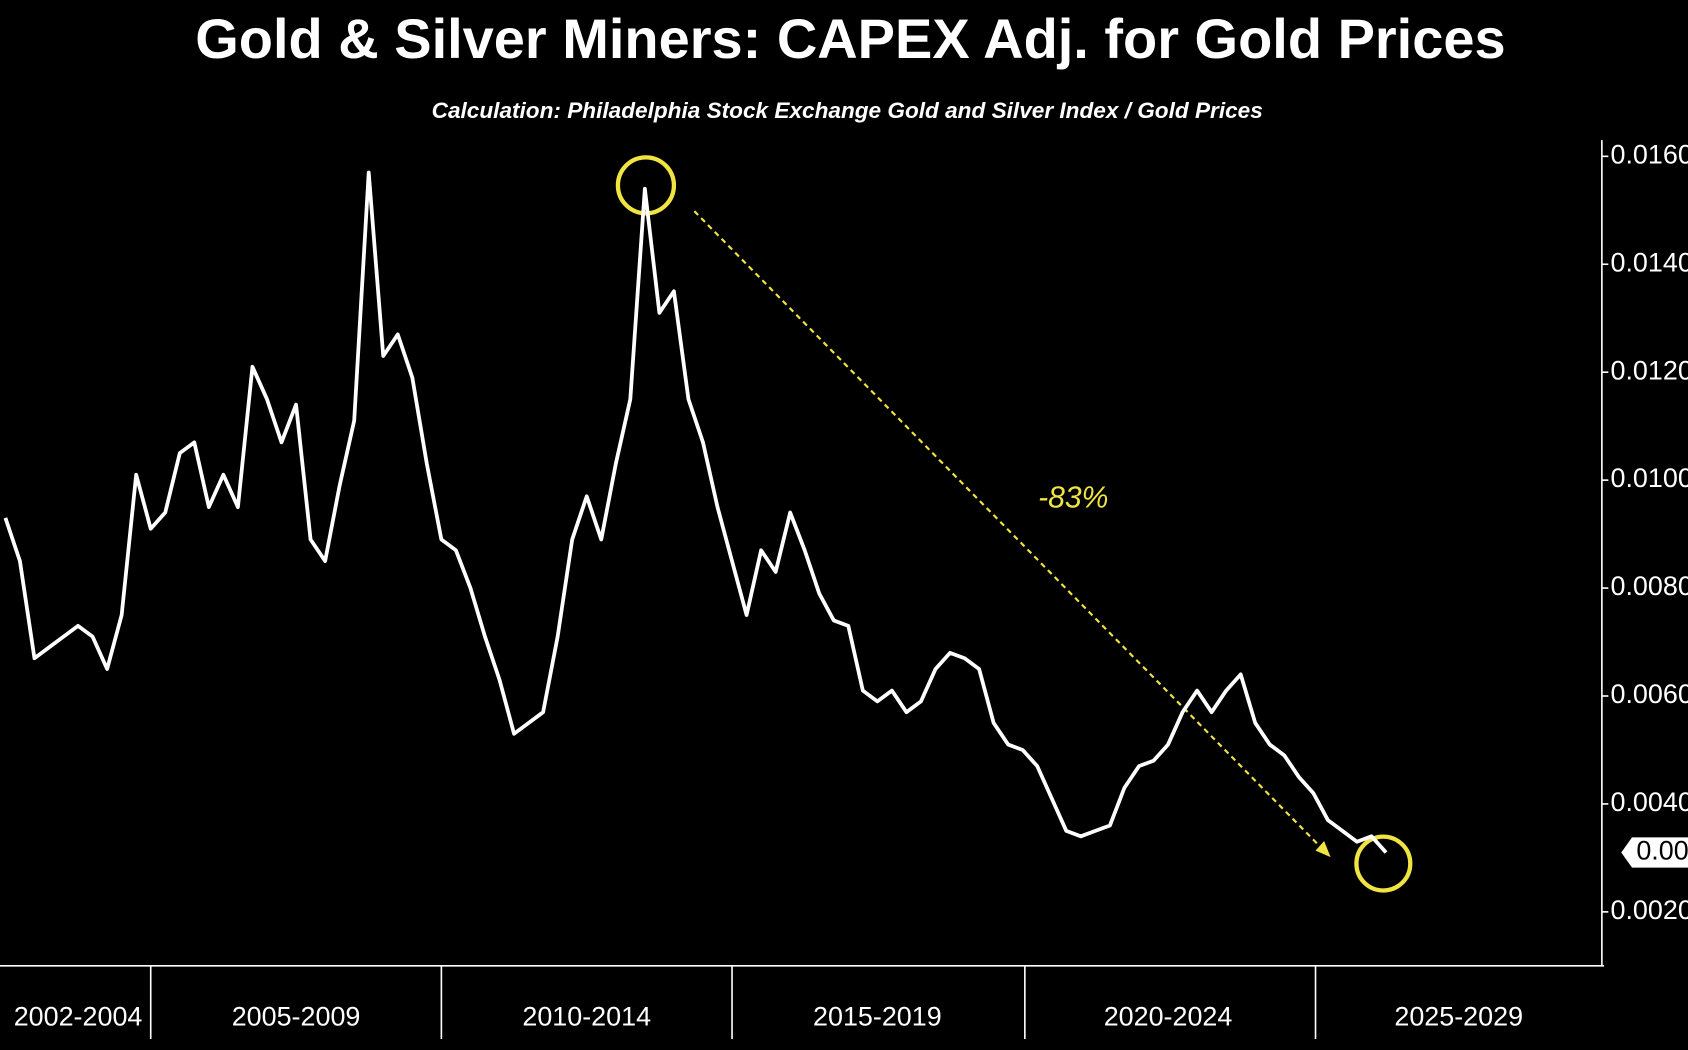  I want to click on x-tick-label: 2020-2024, so click(1168, 1017).